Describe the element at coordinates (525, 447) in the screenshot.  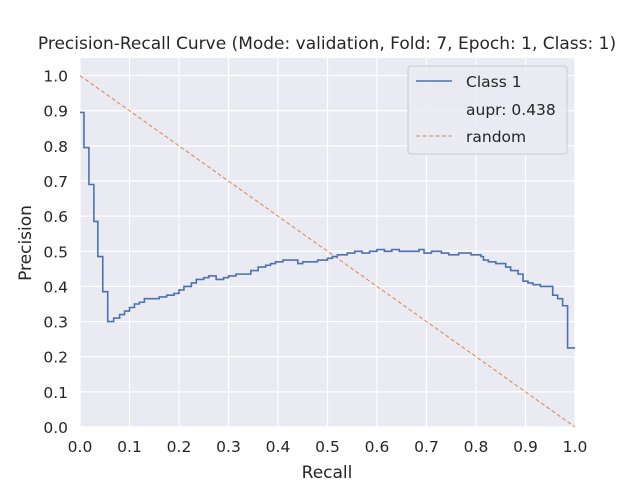
I see `x-tick-label-9: 0.9` at that location.